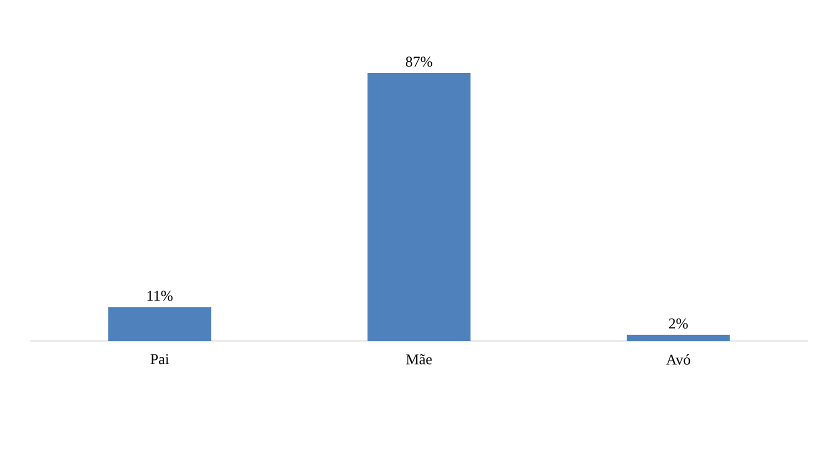 The height and width of the screenshot is (460, 828). What do you see at coordinates (419, 61) in the screenshot?
I see `data-label: 87%` at bounding box center [419, 61].